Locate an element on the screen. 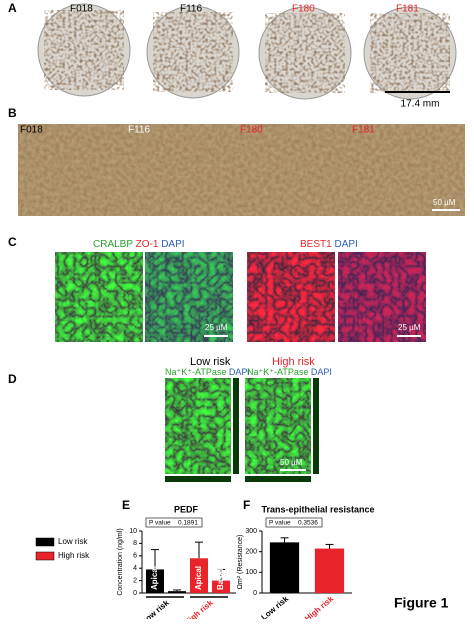 This screenshot has height=624, width=474. strip-label: F018 is located at coordinates (31, 130).